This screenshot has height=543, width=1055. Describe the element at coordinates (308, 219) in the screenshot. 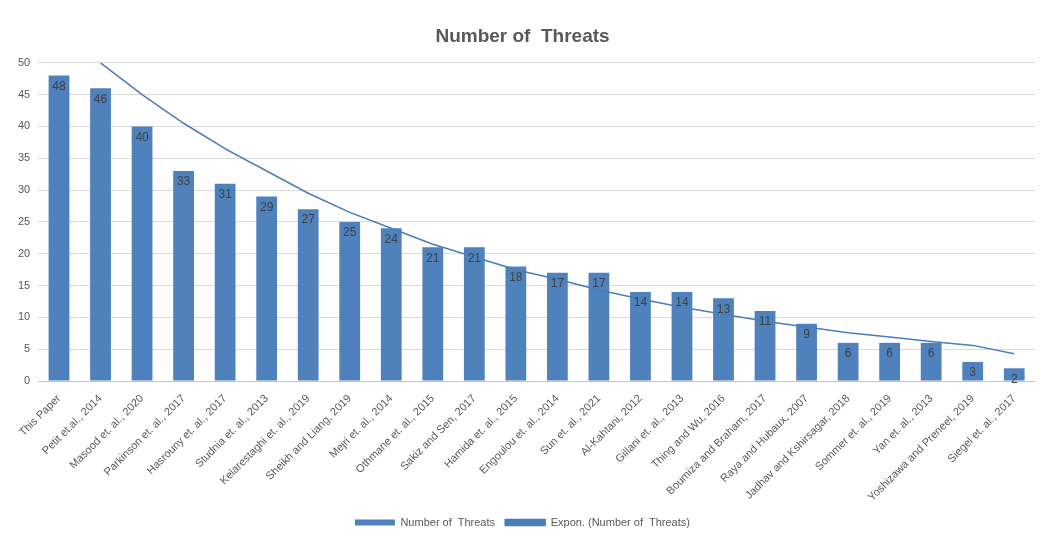

I see `data-label: 27` at that location.